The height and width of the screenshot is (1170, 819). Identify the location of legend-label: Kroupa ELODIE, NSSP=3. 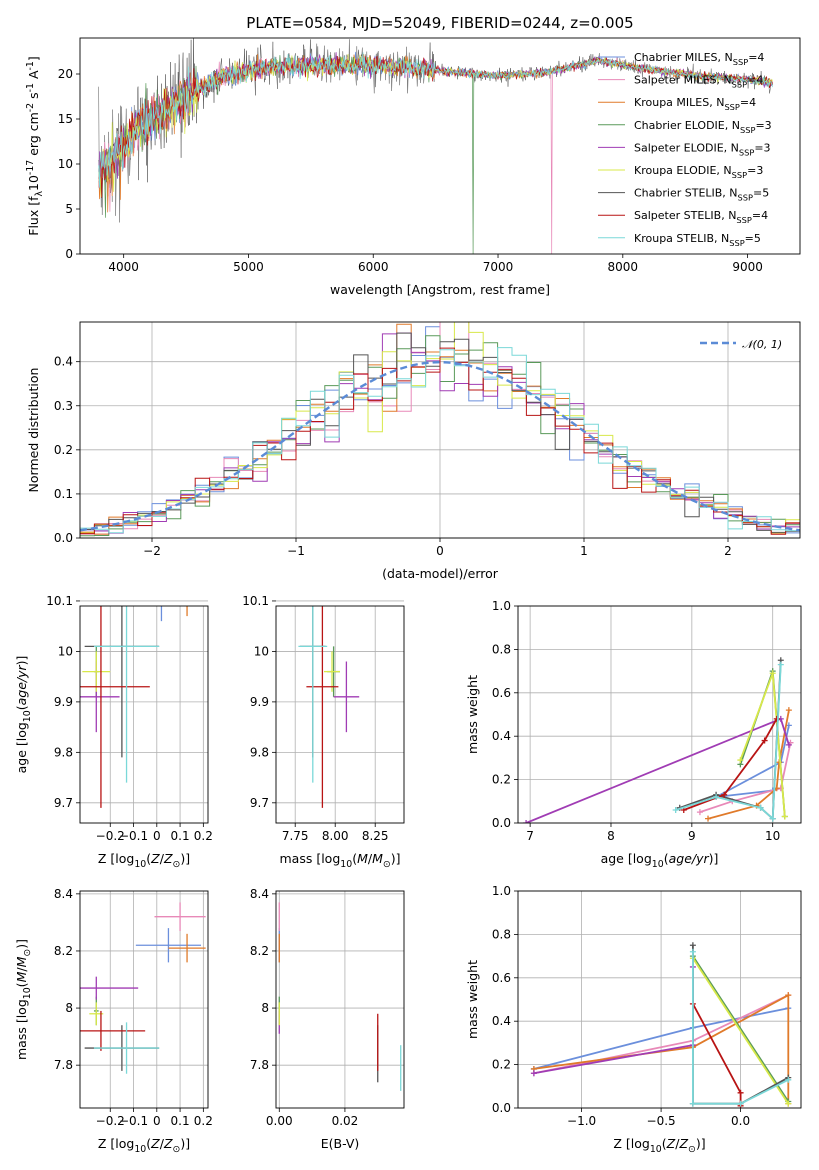
(698, 172).